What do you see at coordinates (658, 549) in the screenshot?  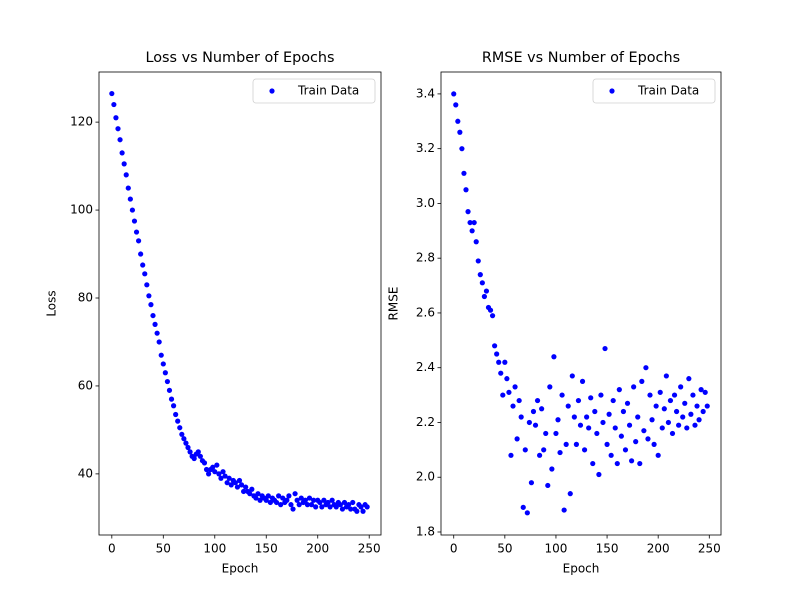 I see `x-tick-label: 200` at bounding box center [658, 549].